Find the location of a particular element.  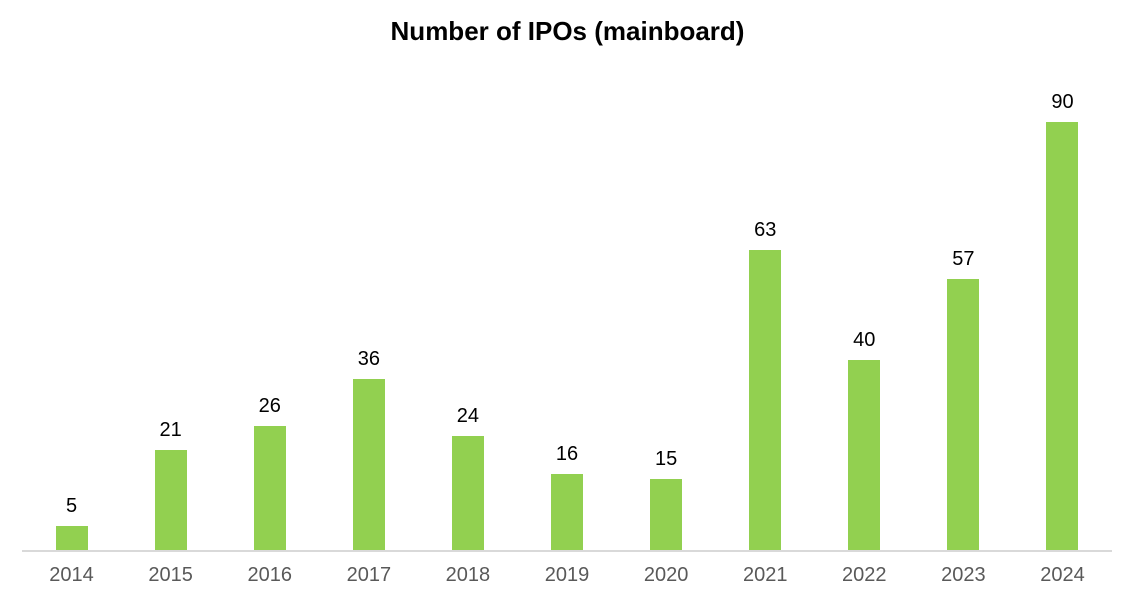

x-tick-label-2022: 2022 is located at coordinates (864, 575).